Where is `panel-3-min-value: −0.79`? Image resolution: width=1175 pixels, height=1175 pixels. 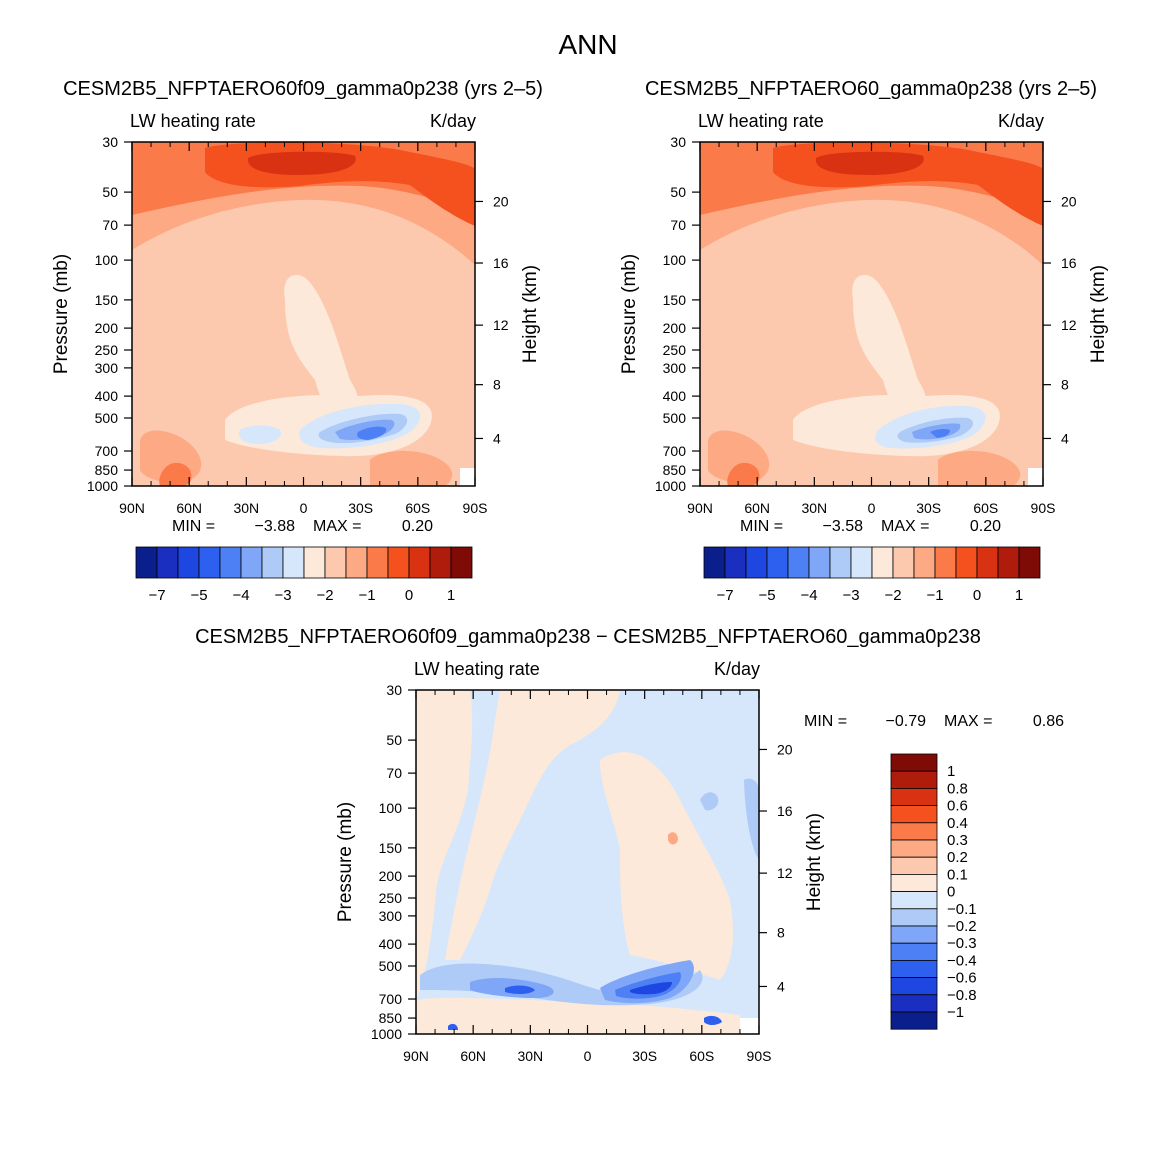
panel-3-min-value: −0.79 is located at coordinates (906, 721).